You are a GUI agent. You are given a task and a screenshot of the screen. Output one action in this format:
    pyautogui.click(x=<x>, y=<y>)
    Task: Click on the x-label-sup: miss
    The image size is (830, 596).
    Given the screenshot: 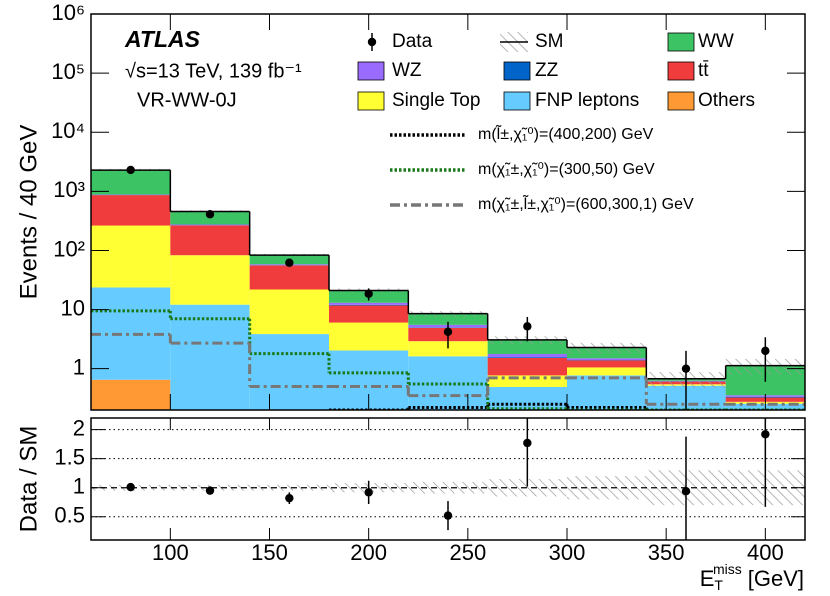 What is the action you would take?
    pyautogui.click(x=727, y=569)
    